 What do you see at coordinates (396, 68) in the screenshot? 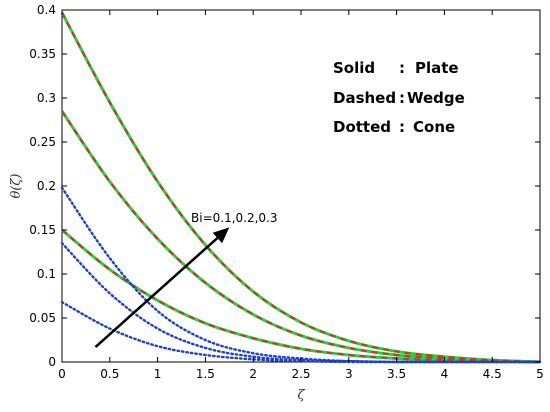
I see `legend-entry-solid: Solid : Plate` at bounding box center [396, 68].